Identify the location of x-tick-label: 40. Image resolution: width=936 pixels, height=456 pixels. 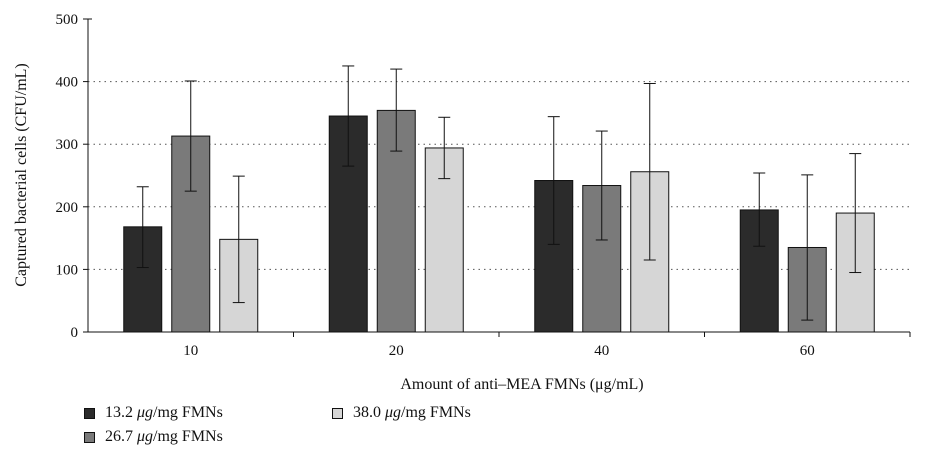
(601, 351).